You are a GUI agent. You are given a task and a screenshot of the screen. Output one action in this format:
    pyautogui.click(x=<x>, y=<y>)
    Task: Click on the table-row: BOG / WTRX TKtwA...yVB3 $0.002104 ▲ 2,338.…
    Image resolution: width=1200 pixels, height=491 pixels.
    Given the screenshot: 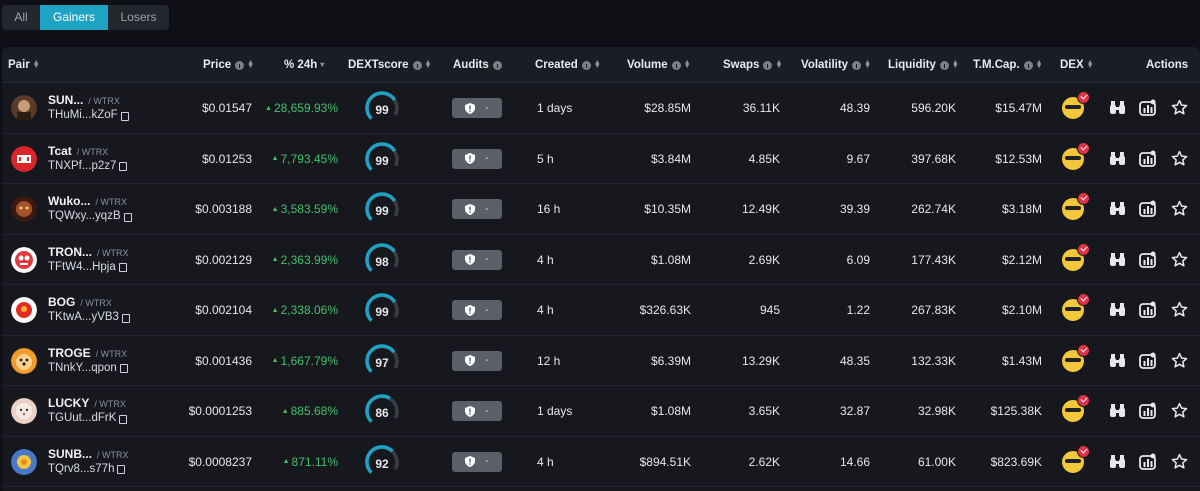 What is the action you would take?
    pyautogui.click(x=601, y=310)
    